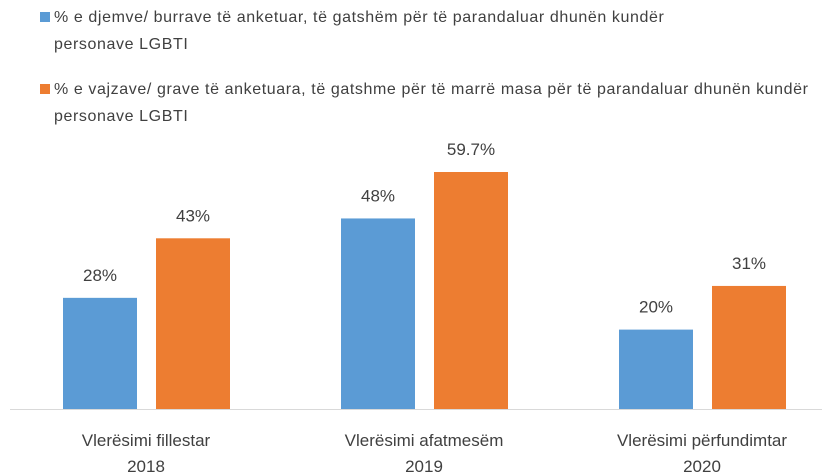 The height and width of the screenshot is (474, 832). I want to click on x-tick-label: Vlerësimi fillestar, so click(146, 440).